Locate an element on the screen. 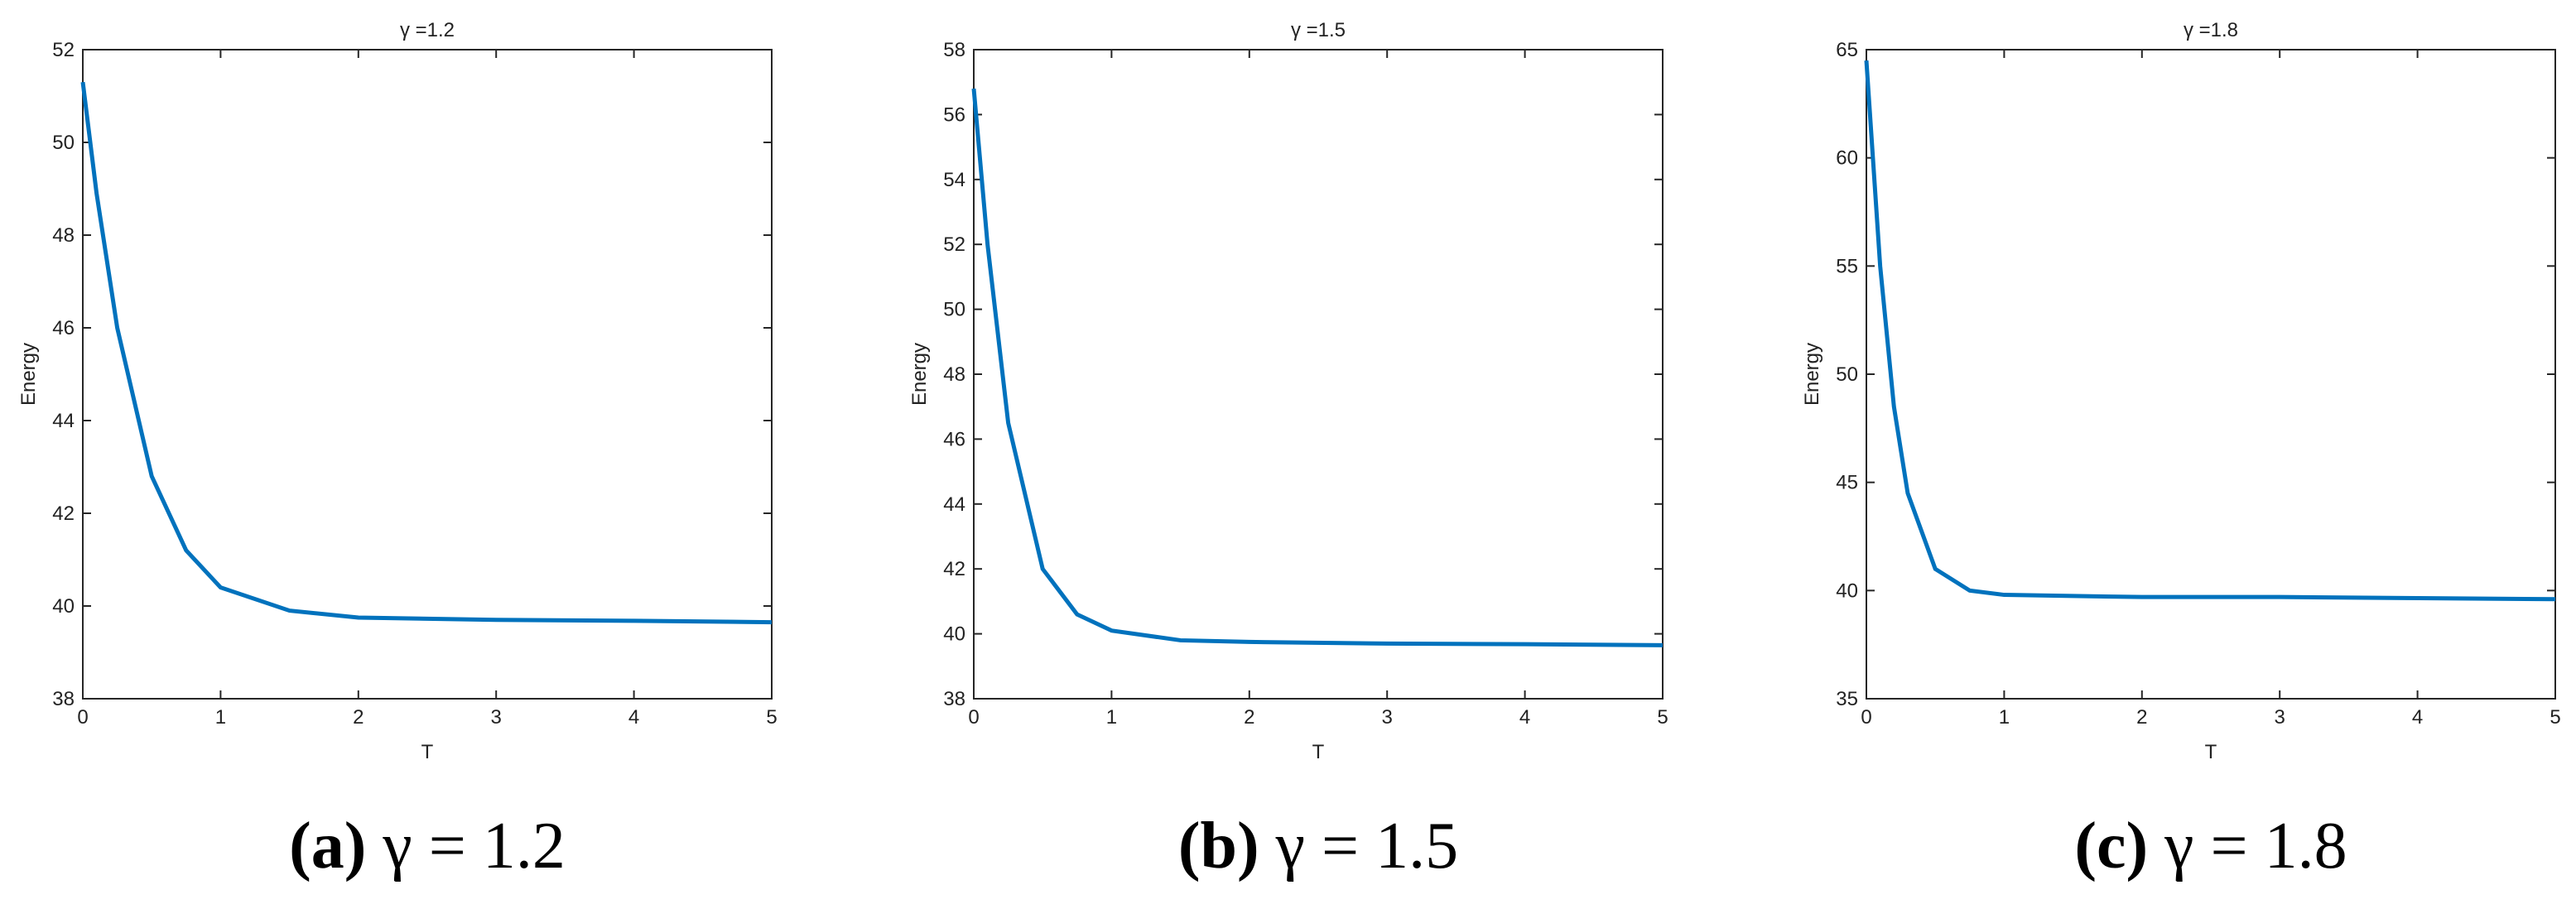 The width and height of the screenshot is (2576, 909). y-tick-label: 55 is located at coordinates (1847, 266).